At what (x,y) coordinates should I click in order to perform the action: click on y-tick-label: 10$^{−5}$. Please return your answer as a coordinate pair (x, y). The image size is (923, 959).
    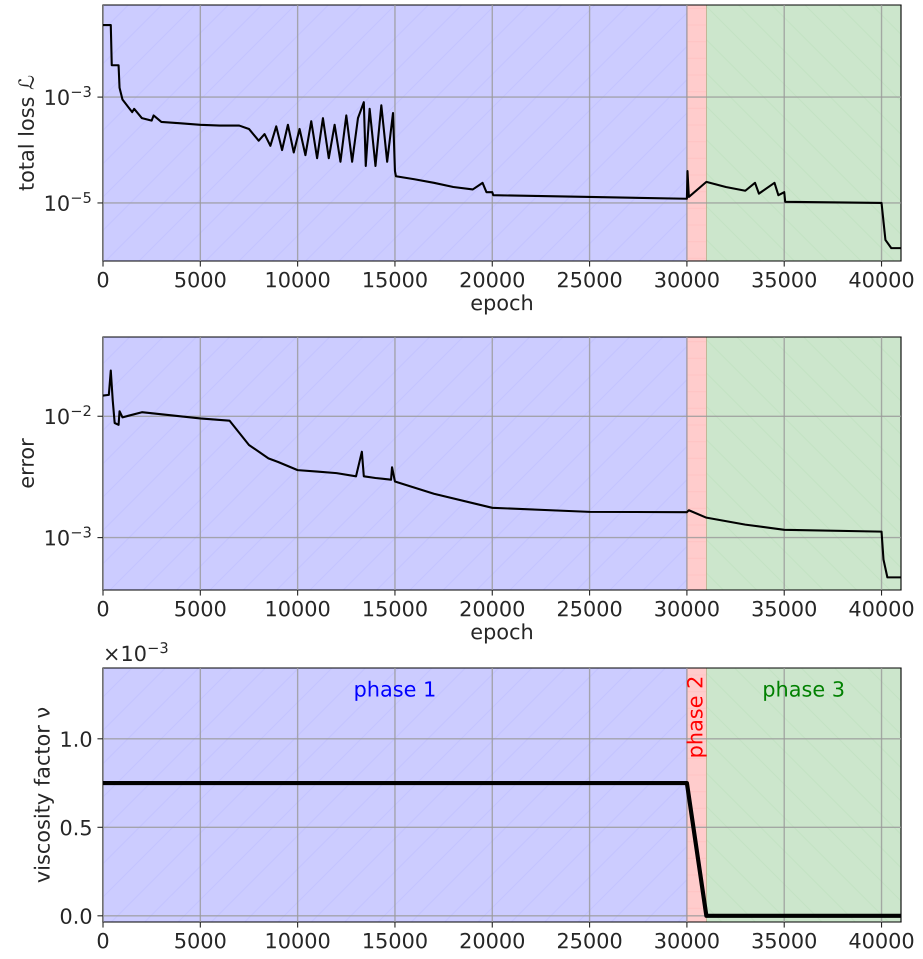
    Looking at the image, I should click on (68, 202).